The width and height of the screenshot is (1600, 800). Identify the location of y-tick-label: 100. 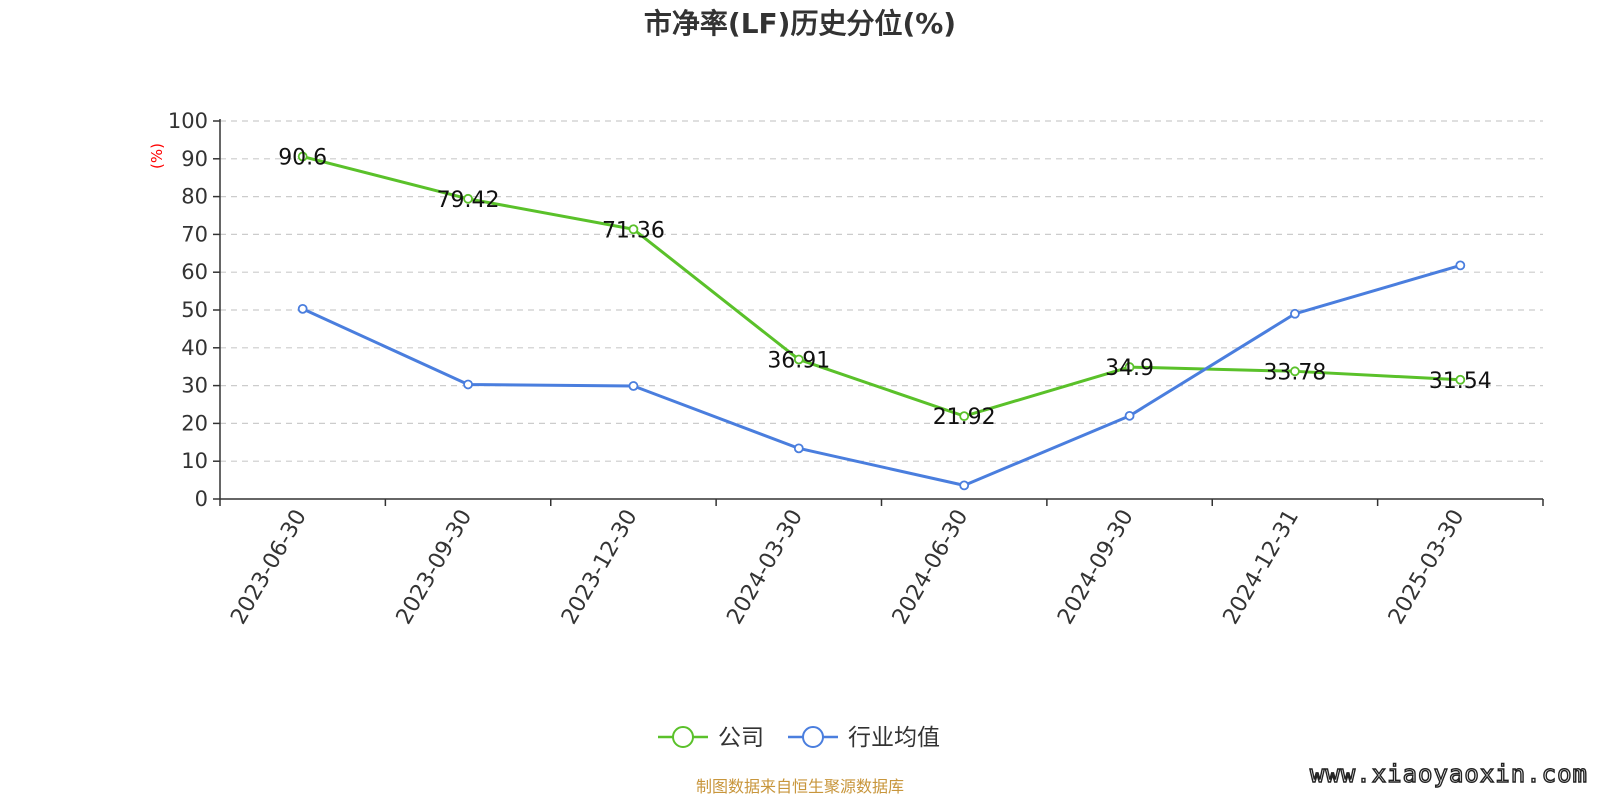
(188, 121).